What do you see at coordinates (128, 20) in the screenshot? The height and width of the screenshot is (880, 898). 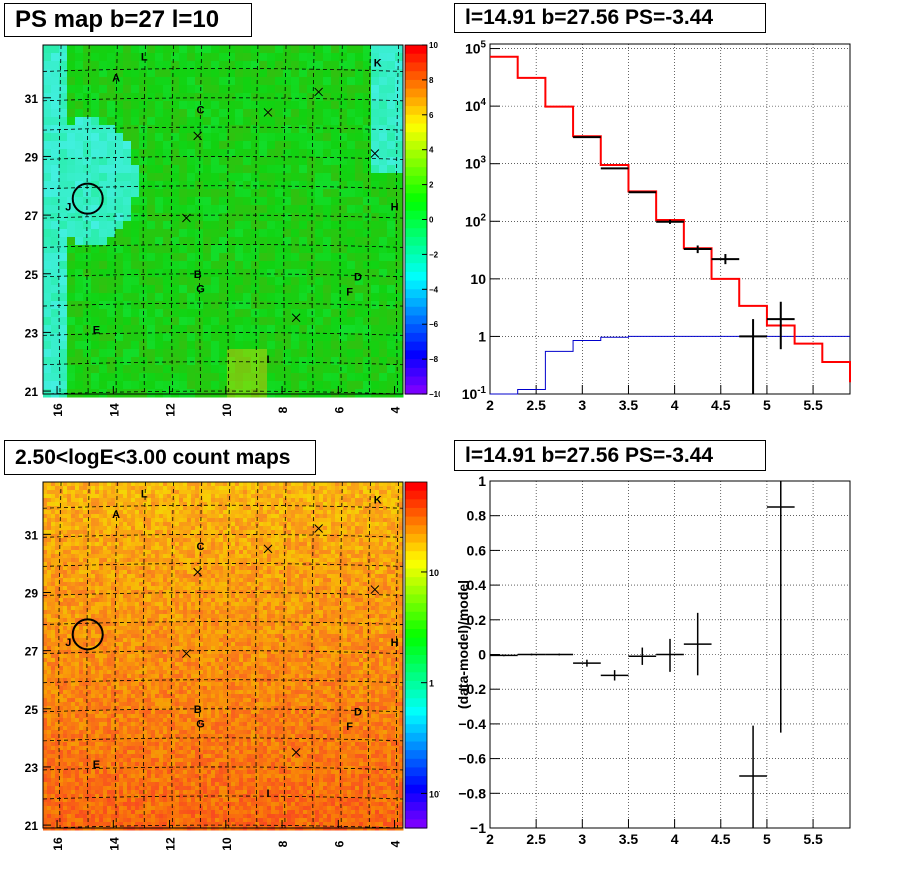 I see `ps-map-title: PS map b=27 l=10` at bounding box center [128, 20].